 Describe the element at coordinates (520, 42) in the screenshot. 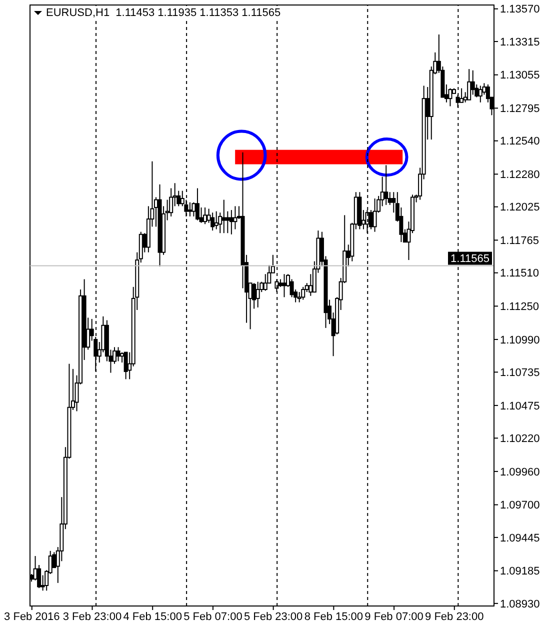

I see `y-tick-label: 1.13315` at that location.